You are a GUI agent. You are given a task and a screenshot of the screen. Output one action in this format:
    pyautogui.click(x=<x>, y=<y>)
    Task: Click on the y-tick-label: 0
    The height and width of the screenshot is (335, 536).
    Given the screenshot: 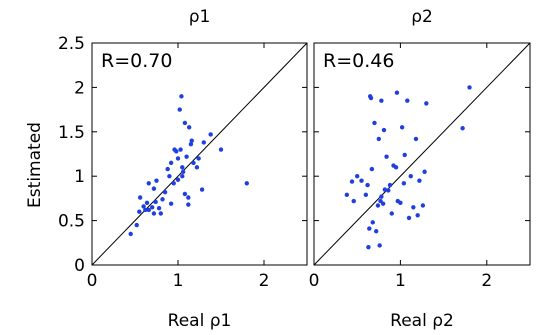 What is the action you would take?
    pyautogui.click(x=79, y=266)
    